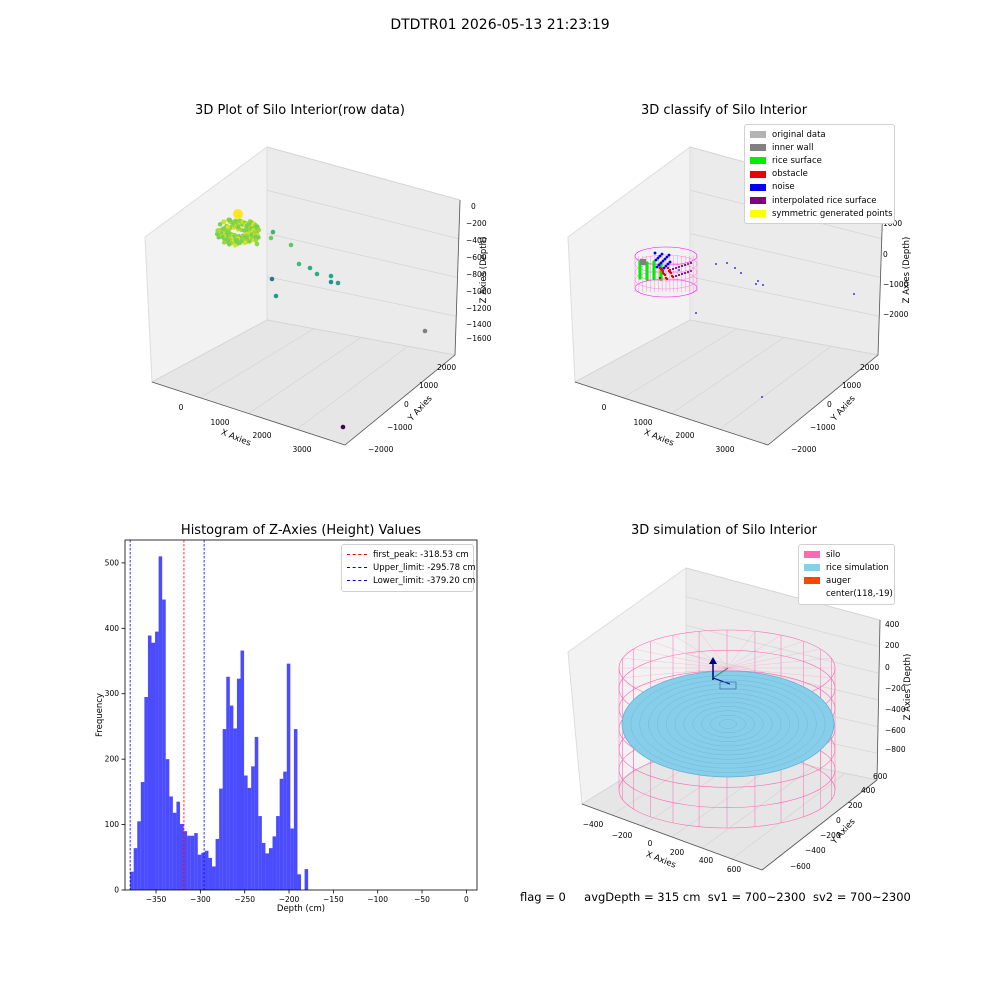  What do you see at coordinates (830, 835) in the screenshot?
I see `y-tick-label: −200` at bounding box center [830, 835].